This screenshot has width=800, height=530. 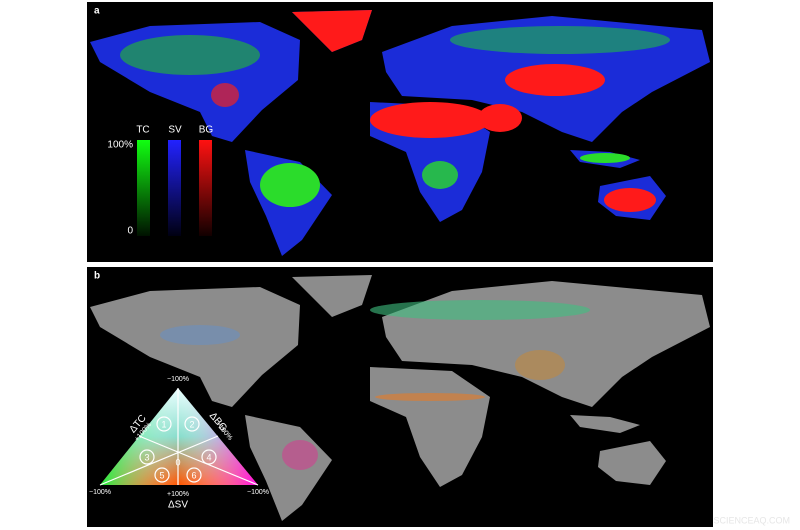 I want to click on region-number: 5, so click(x=161, y=475).